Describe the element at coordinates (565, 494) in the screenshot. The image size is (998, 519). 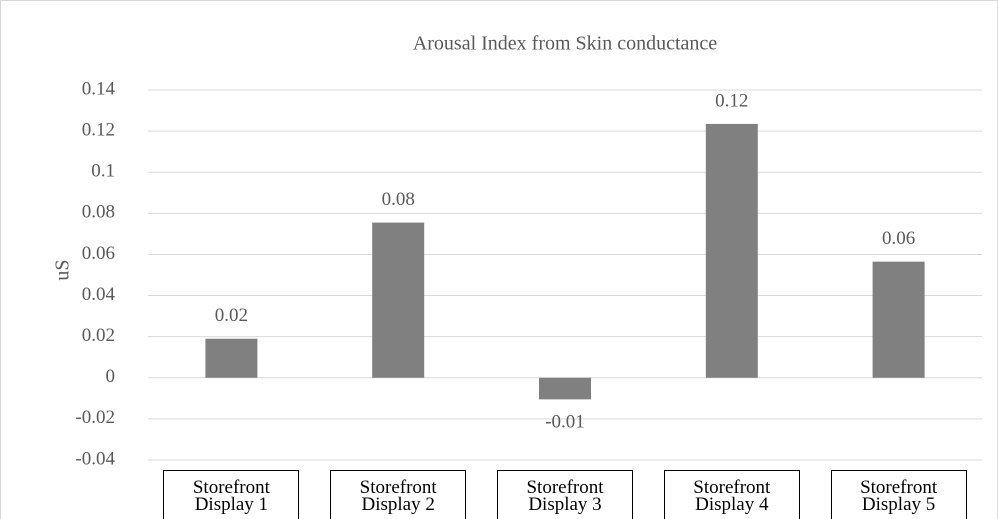
I see `x-tick-label: Storefront Display 3` at that location.